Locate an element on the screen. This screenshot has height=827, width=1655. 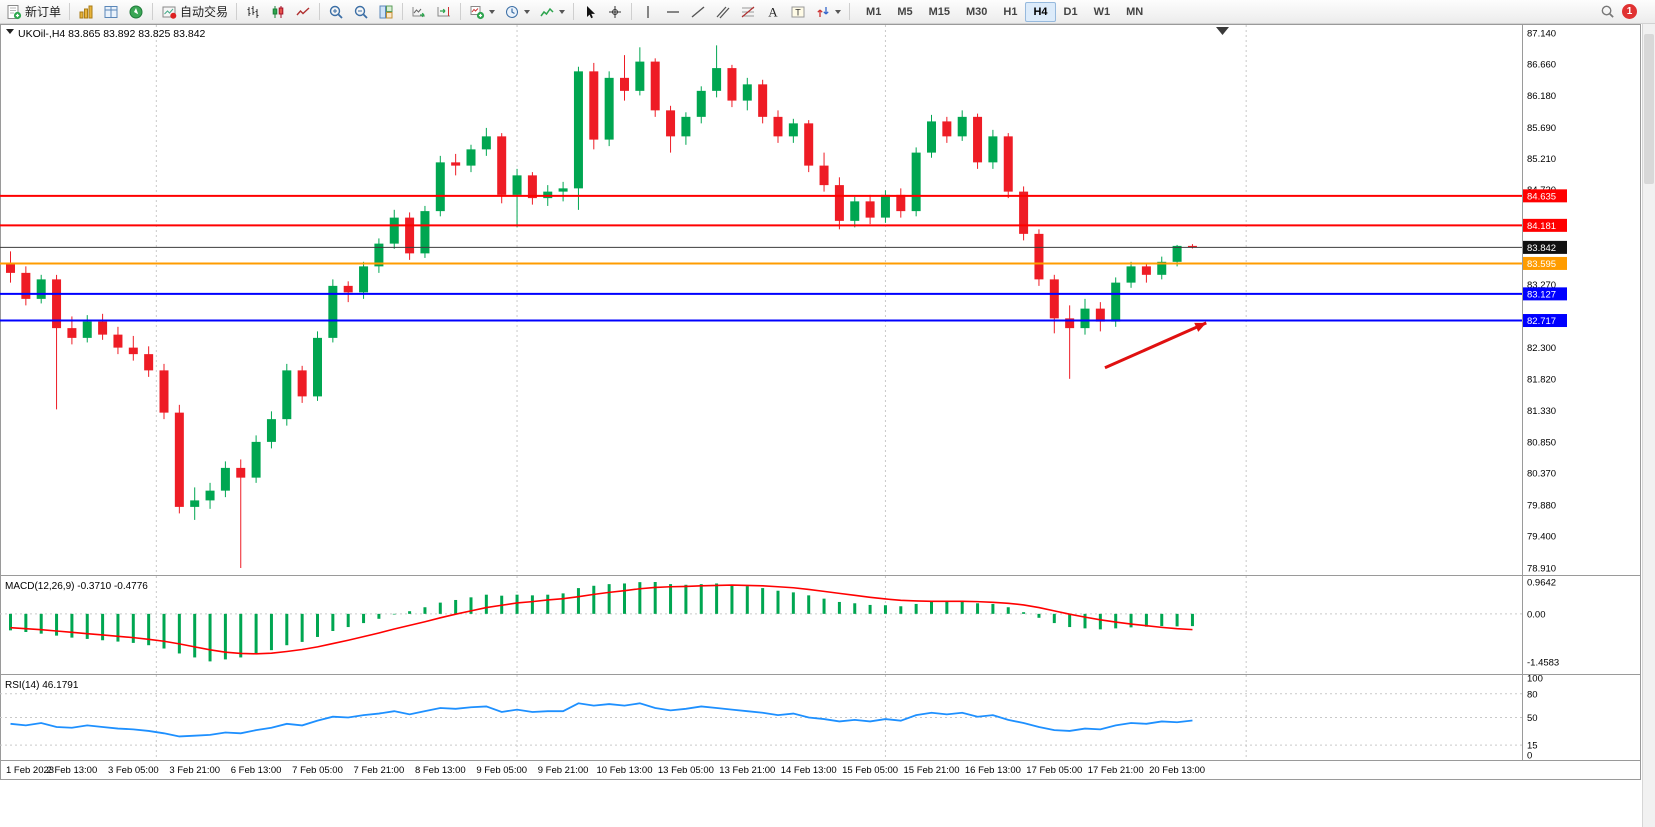
price-badge-label: 83.842 is located at coordinates (1541, 248).